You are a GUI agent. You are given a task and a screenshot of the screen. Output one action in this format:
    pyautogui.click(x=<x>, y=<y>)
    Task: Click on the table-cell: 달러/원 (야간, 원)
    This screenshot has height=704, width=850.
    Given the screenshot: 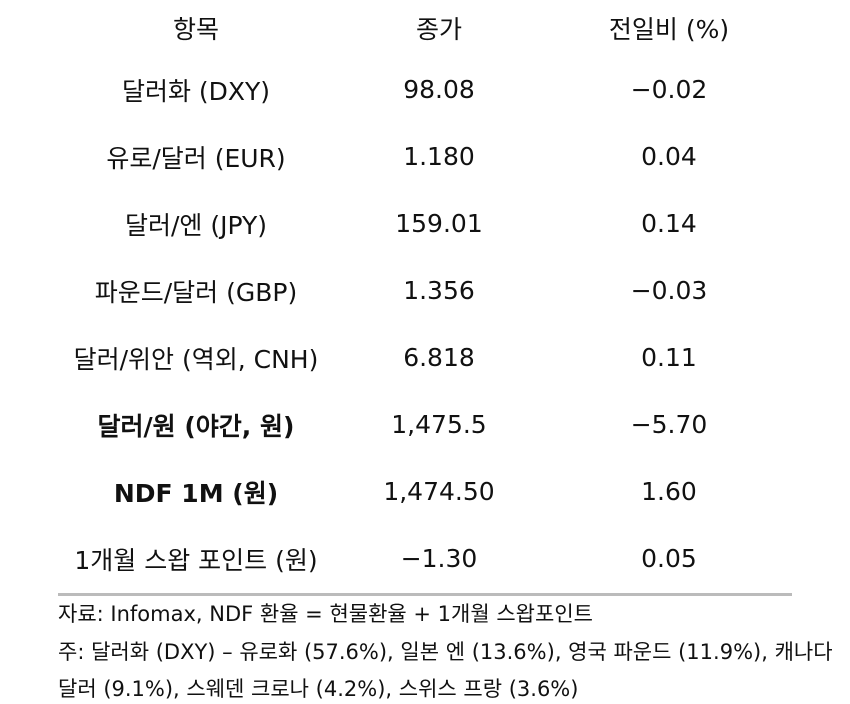 What is the action you would take?
    pyautogui.click(x=196, y=426)
    